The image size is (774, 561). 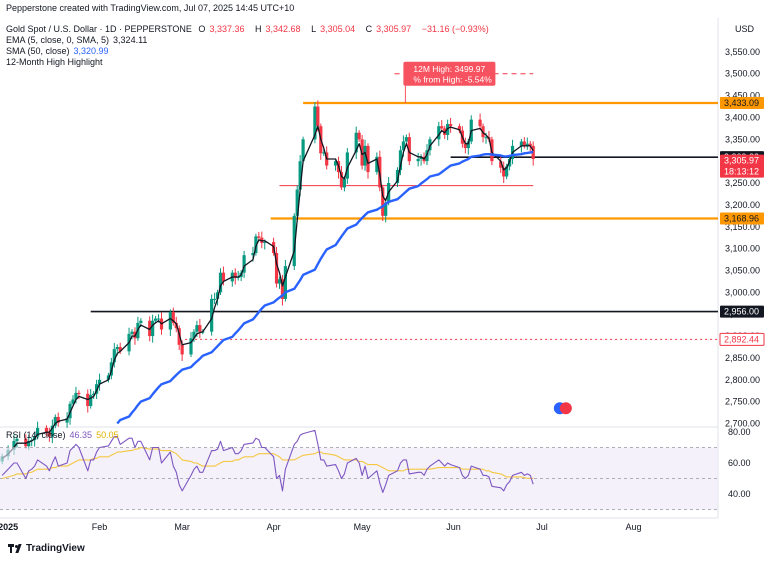 What do you see at coordinates (742, 117) in the screenshot?
I see `price-tick-label: 3,400.00` at bounding box center [742, 117].